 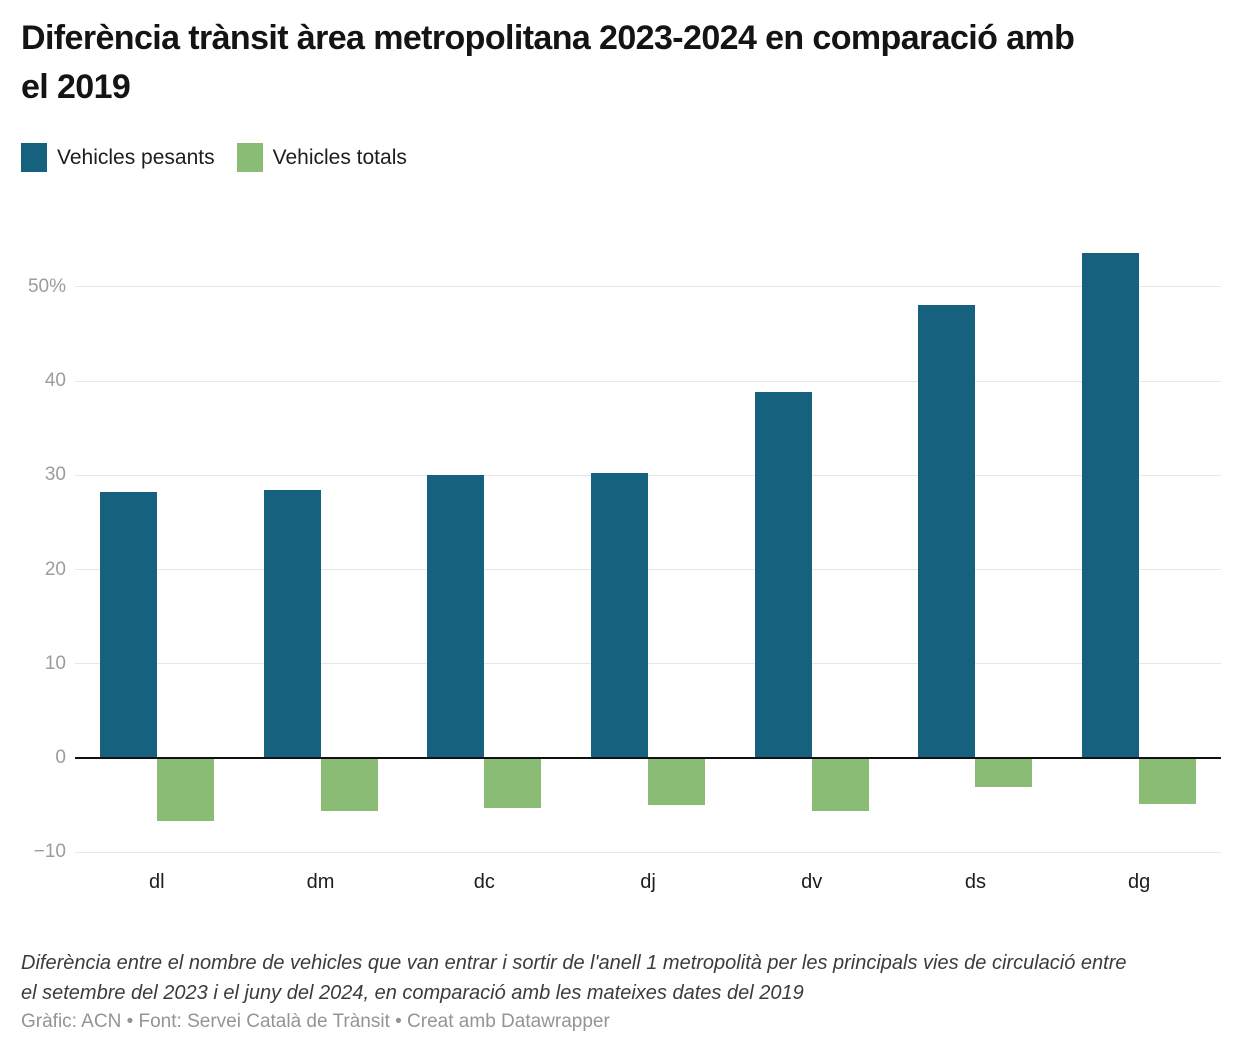 I want to click on legend-item-vehicles-pesants: Vehicles pesants, so click(x=118, y=157).